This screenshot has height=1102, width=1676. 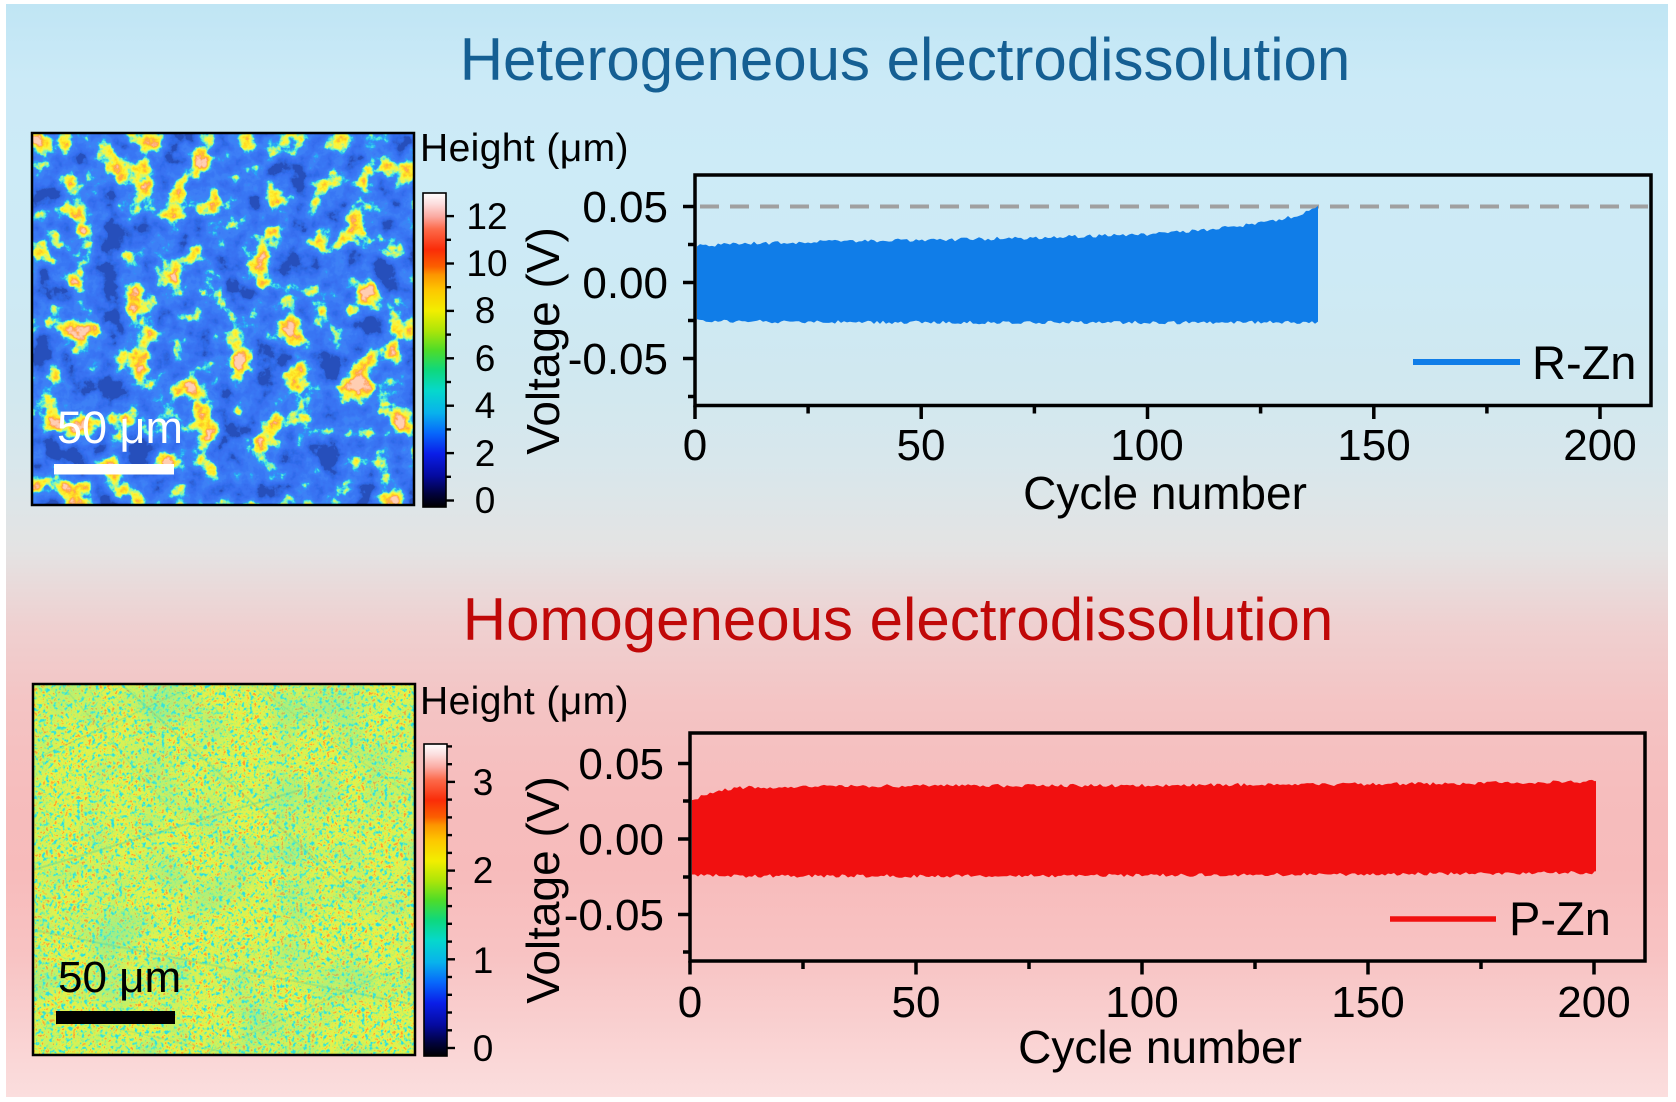 I want to click on svg-text: R-Zn, so click(x=1584, y=362).